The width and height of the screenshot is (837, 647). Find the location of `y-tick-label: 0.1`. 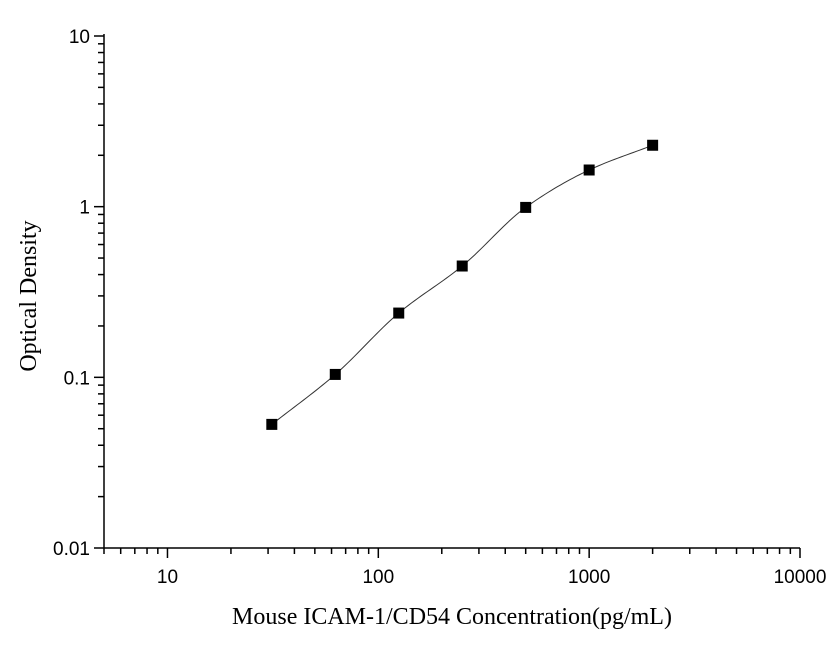

y-tick-label: 0.1 is located at coordinates (77, 378).